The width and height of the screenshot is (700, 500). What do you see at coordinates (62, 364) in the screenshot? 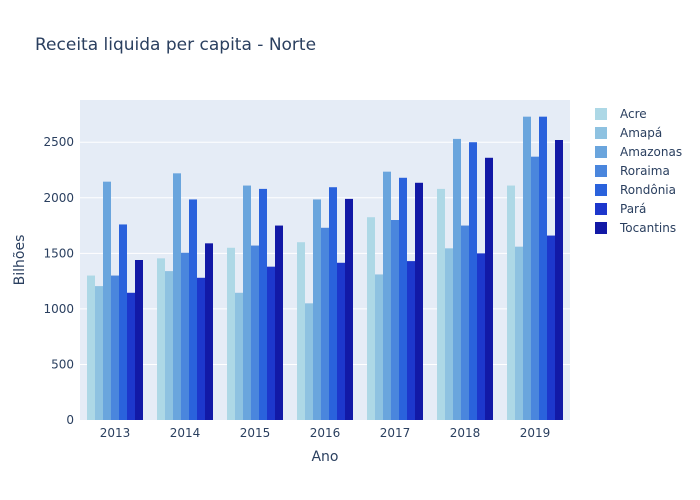
I see `y-tick-label: 500` at bounding box center [62, 364].